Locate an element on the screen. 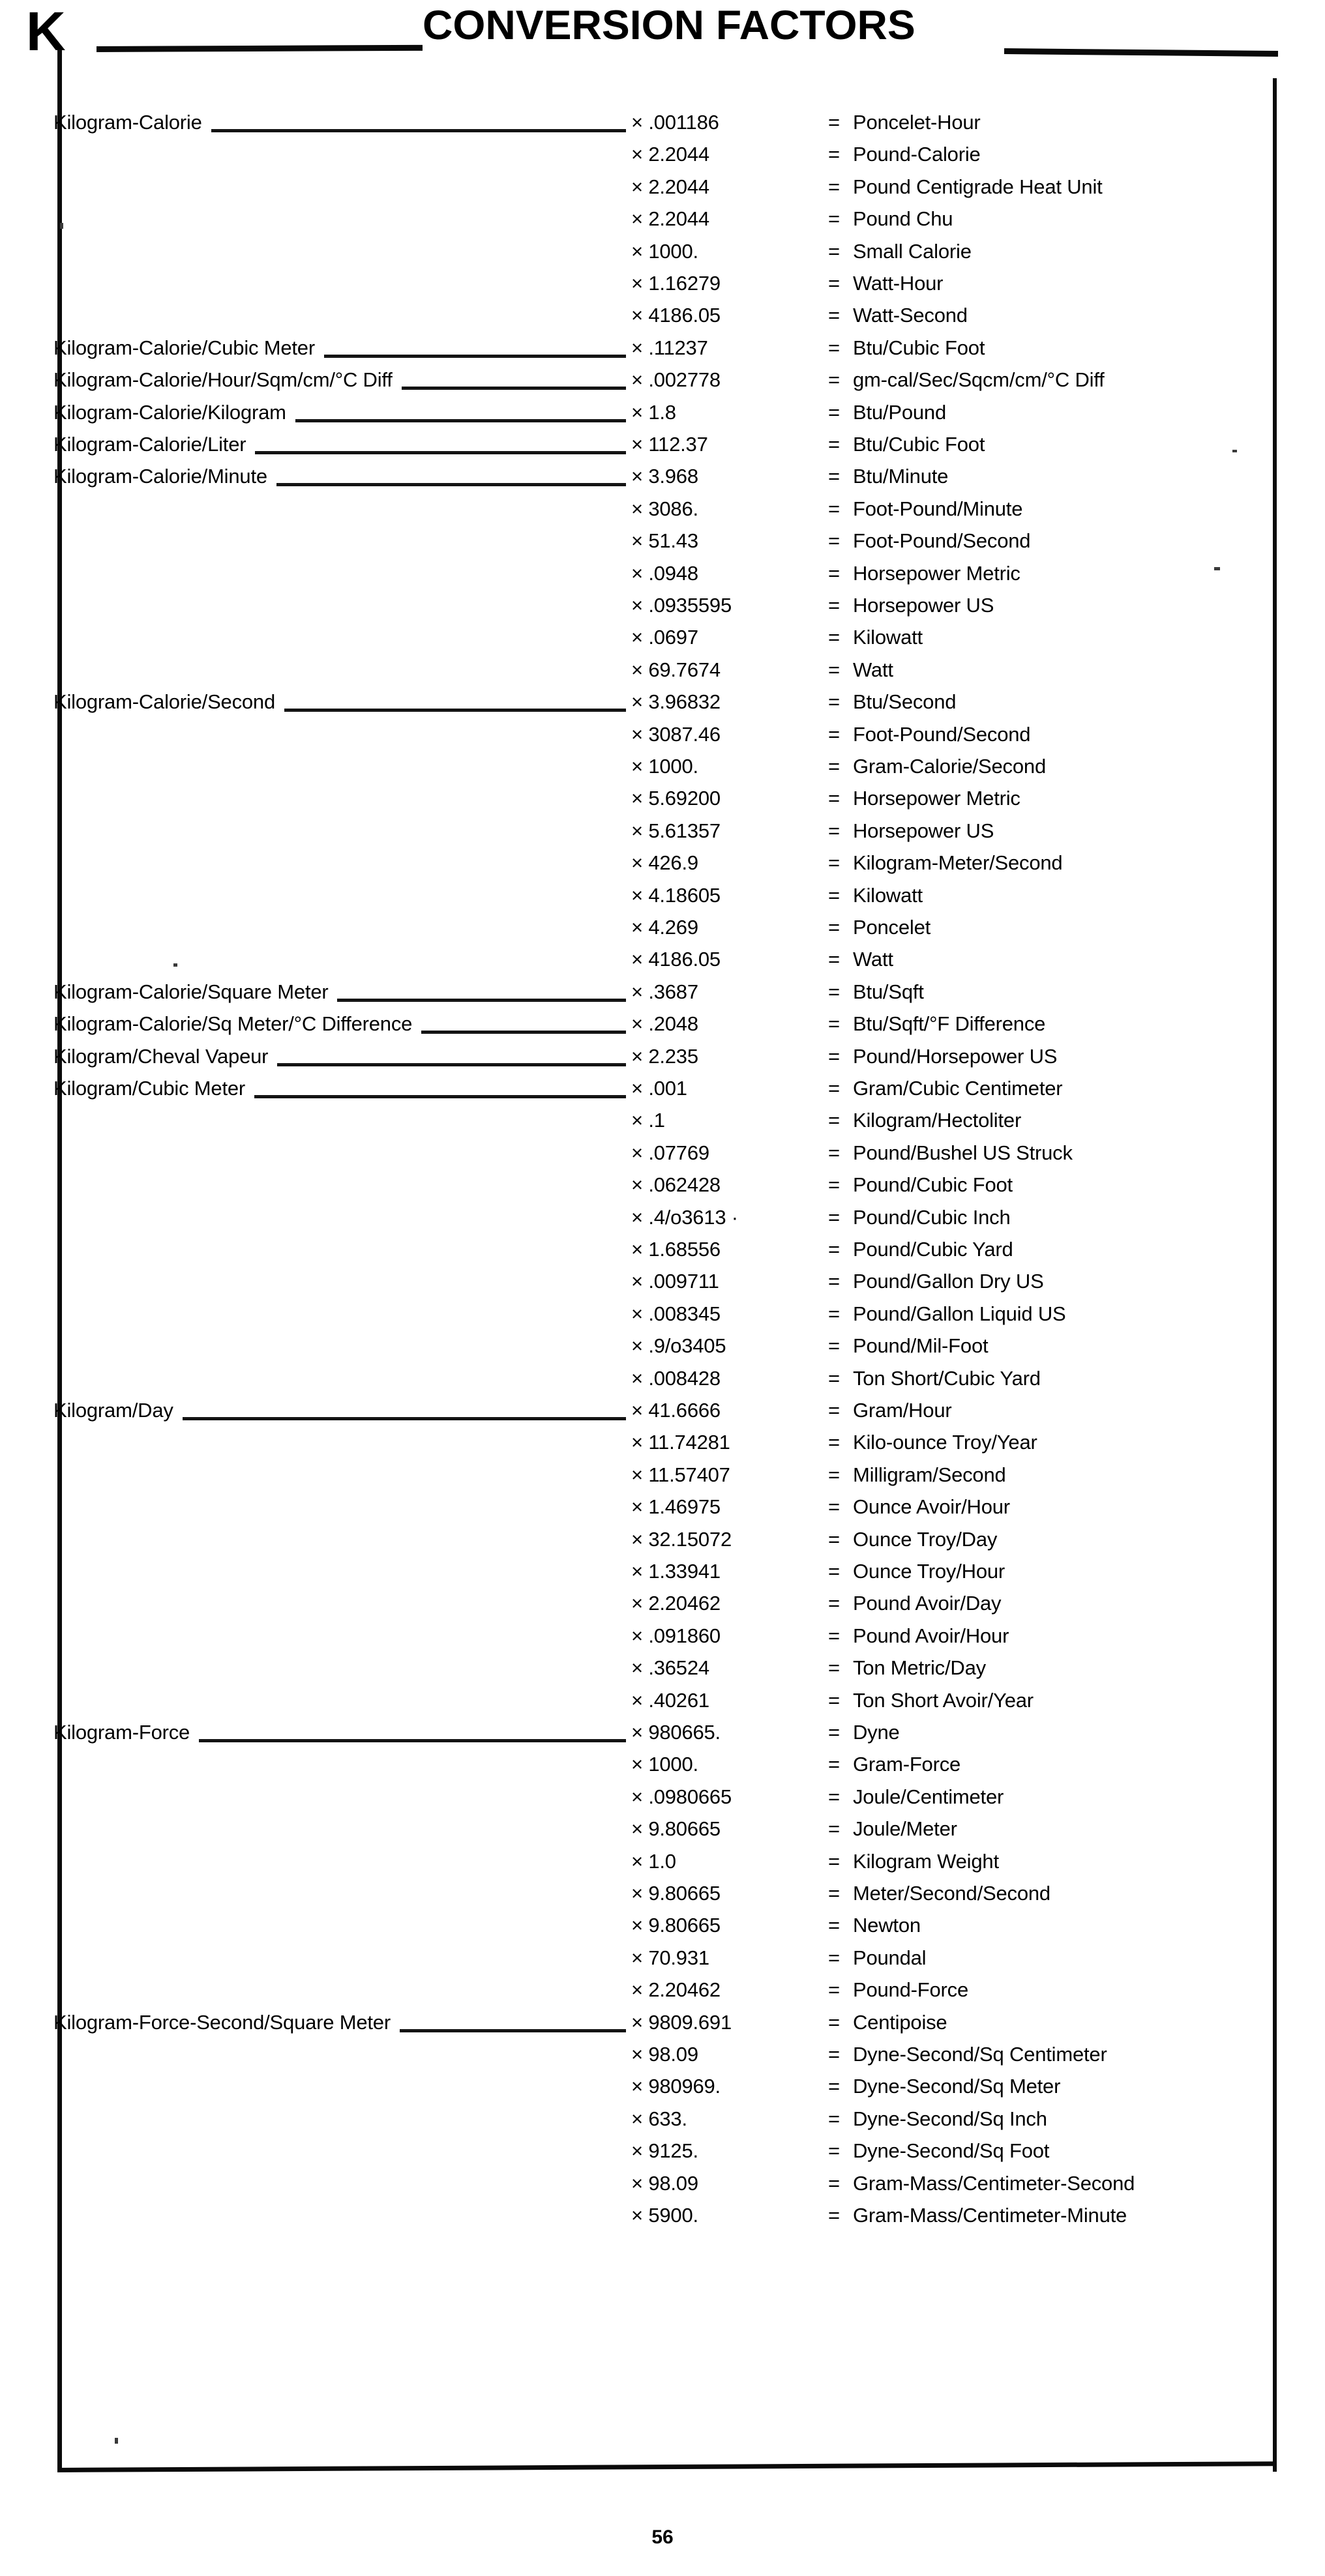 The height and width of the screenshot is (2576, 1325). conversion-factor: × .0980665 is located at coordinates (681, 1797).